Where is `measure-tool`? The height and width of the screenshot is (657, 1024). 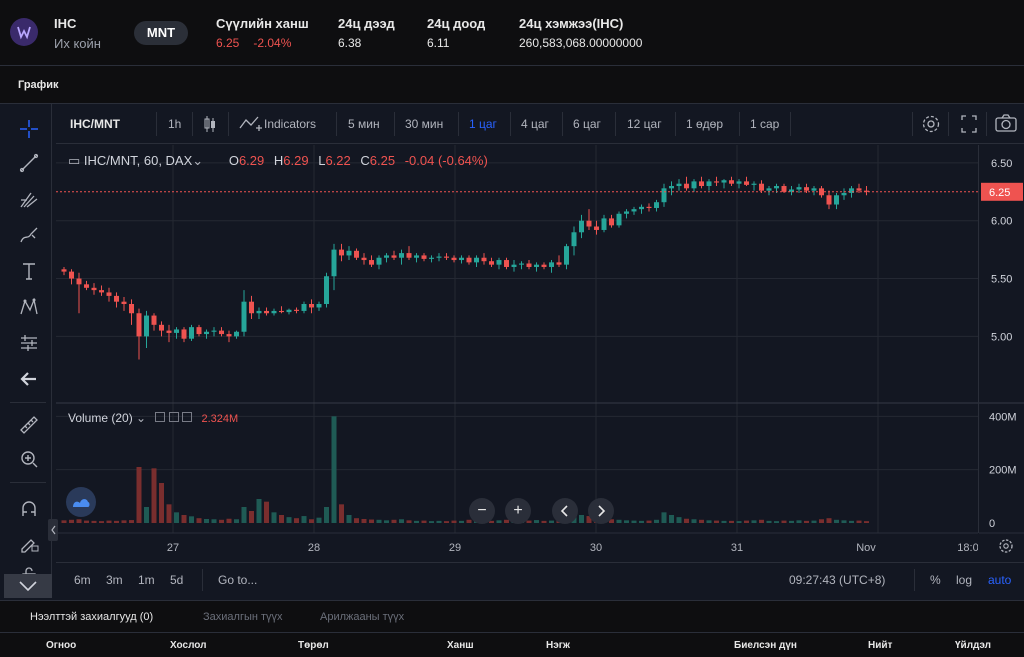
measure-tool is located at coordinates (29, 343).